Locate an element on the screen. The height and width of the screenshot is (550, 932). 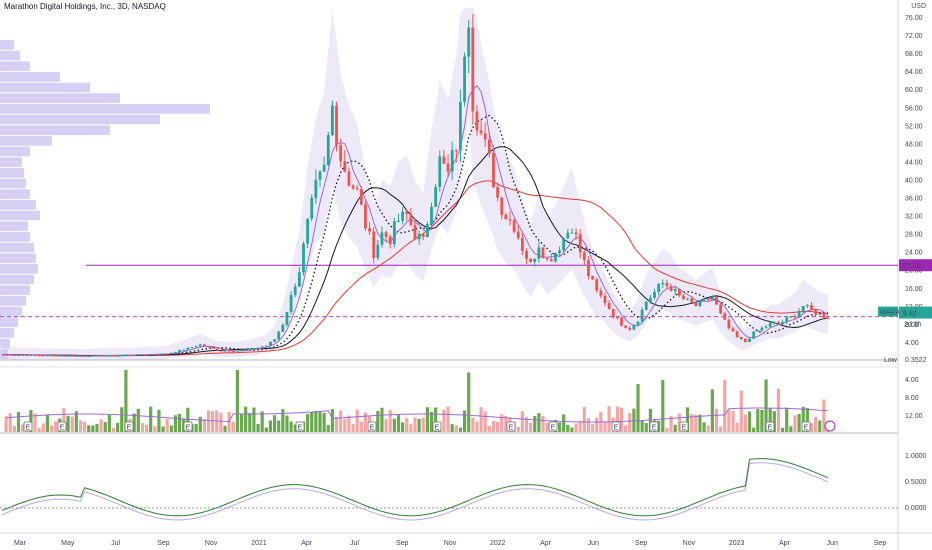
osc-tick-label: 0.5000 is located at coordinates (916, 482).